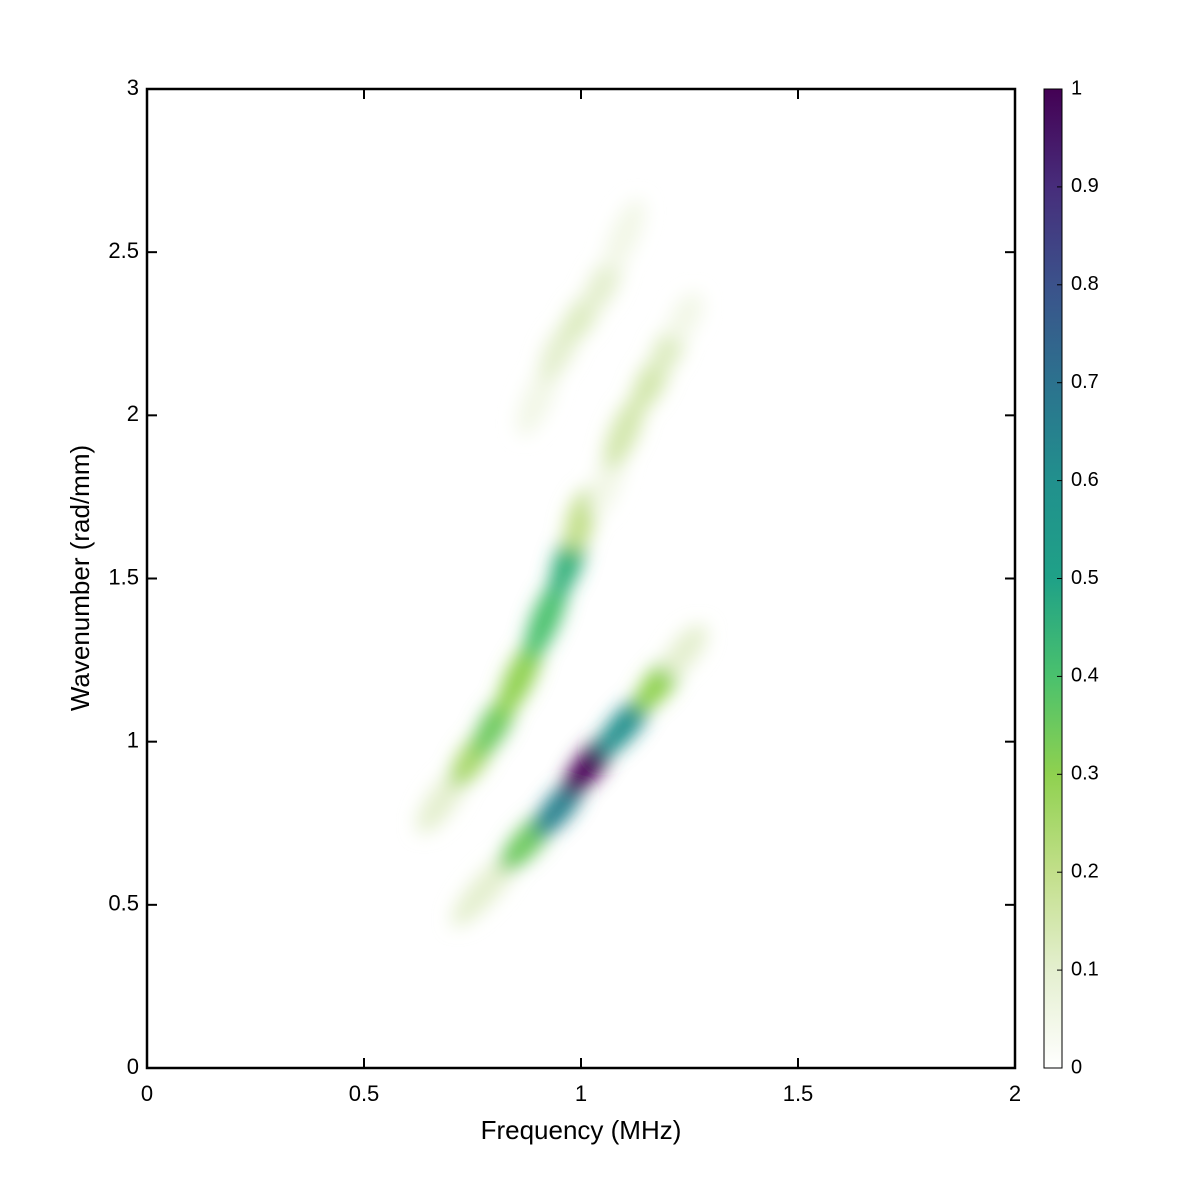 This screenshot has width=1200, height=1200. Describe the element at coordinates (1085, 871) in the screenshot. I see `colorbar-tick-label: 0.2` at that location.